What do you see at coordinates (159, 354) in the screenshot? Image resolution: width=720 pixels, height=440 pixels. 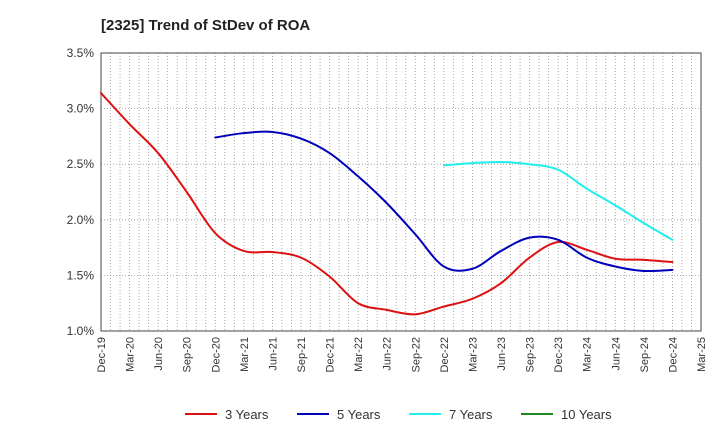 I see `x-tick-label: Jun-20` at bounding box center [159, 354].